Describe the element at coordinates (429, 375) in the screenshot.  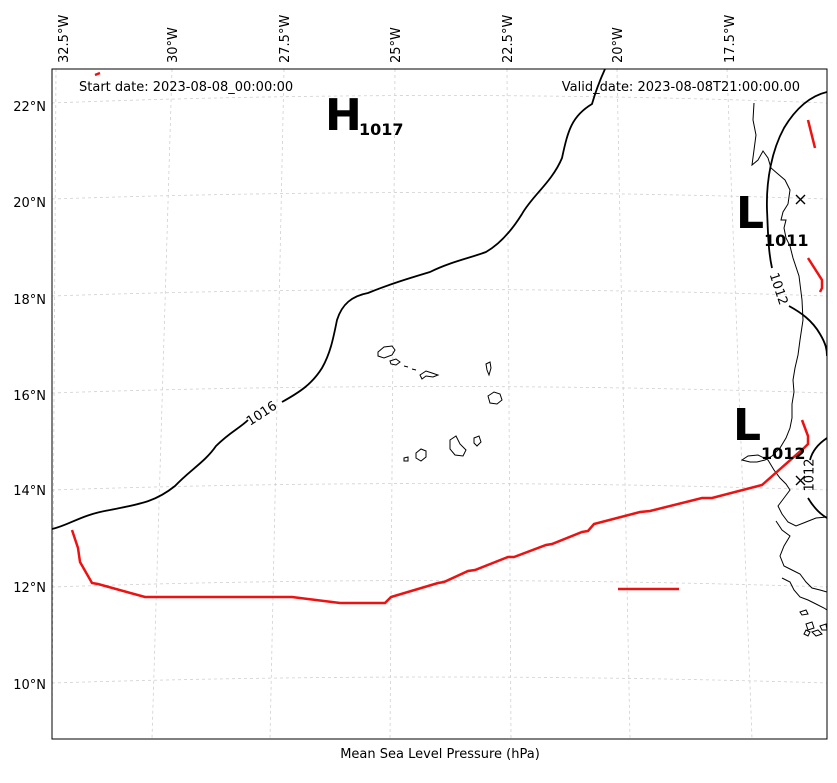
I see `island-sao-nicolau-main` at that location.